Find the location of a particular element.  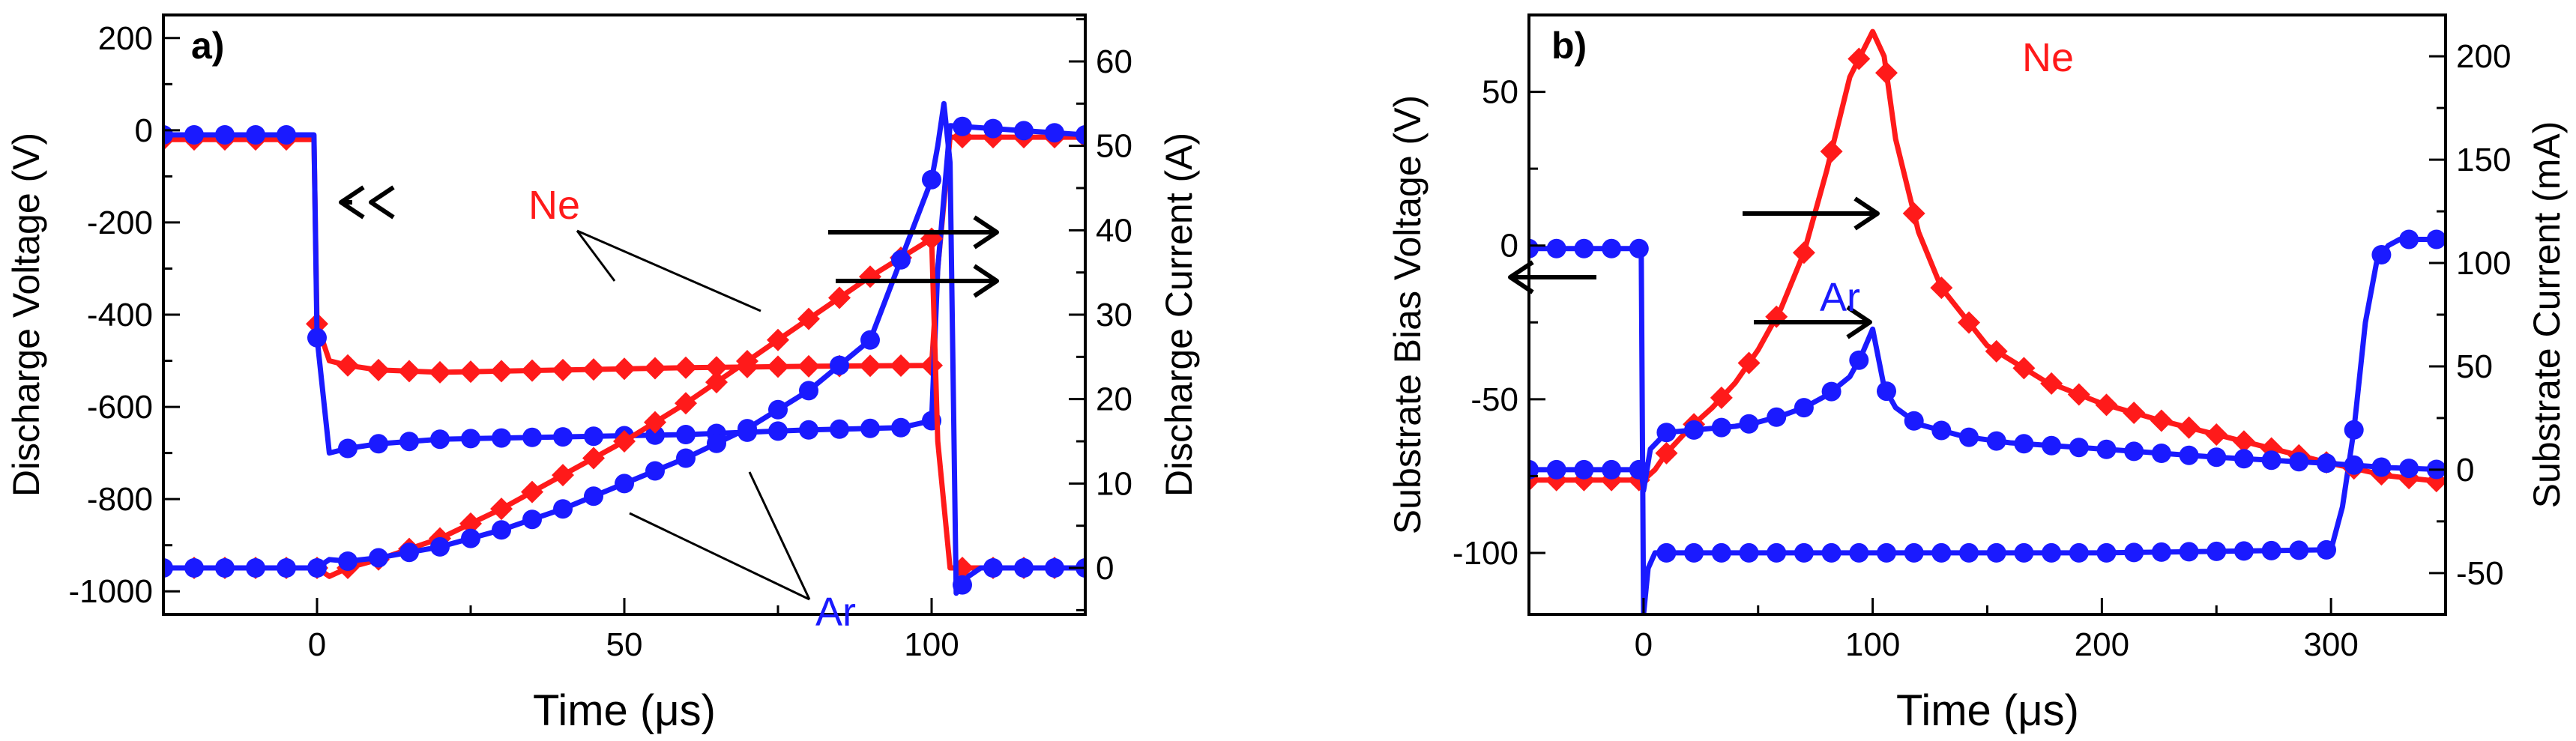

panel-b-y-left-tick-label: 0 is located at coordinates (1509, 246).